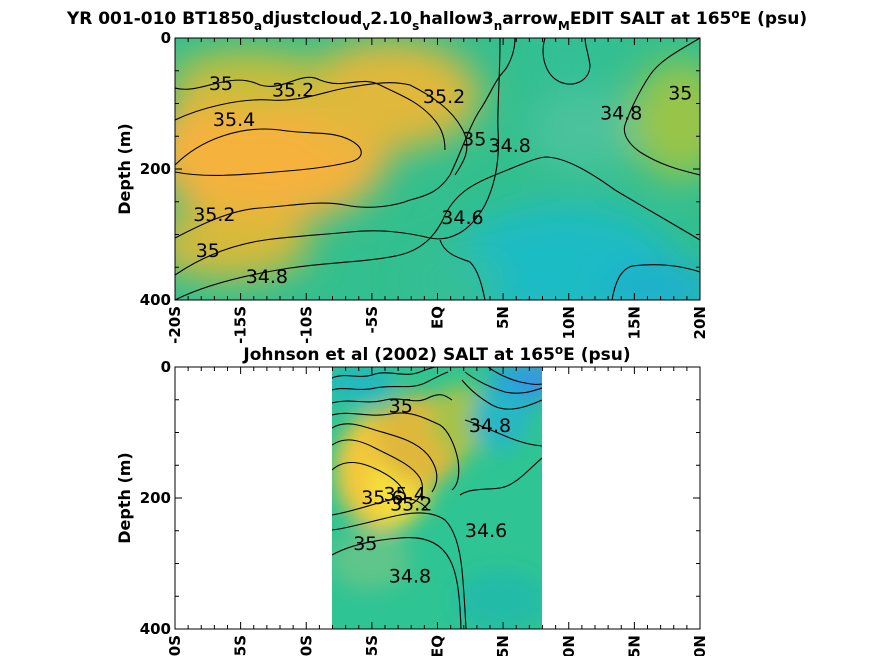 This screenshot has height=656, width=875. What do you see at coordinates (530, 19) in the screenshot?
I see `title-part: arrow` at bounding box center [530, 19].